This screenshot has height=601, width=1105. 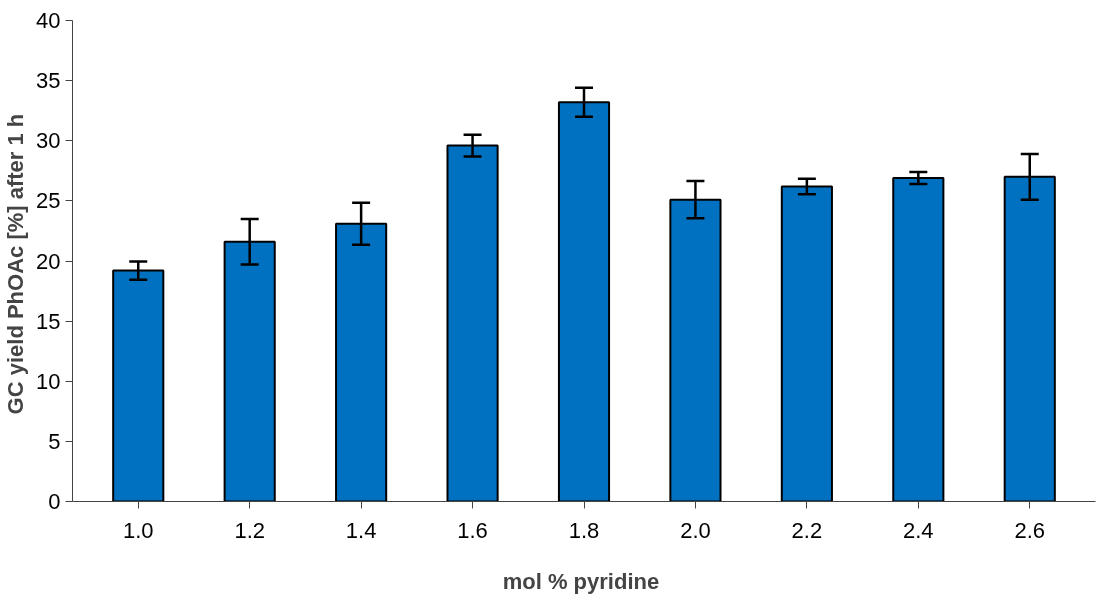 What do you see at coordinates (918, 530) in the screenshot?
I see `x-tick-label: 2.4` at bounding box center [918, 530].